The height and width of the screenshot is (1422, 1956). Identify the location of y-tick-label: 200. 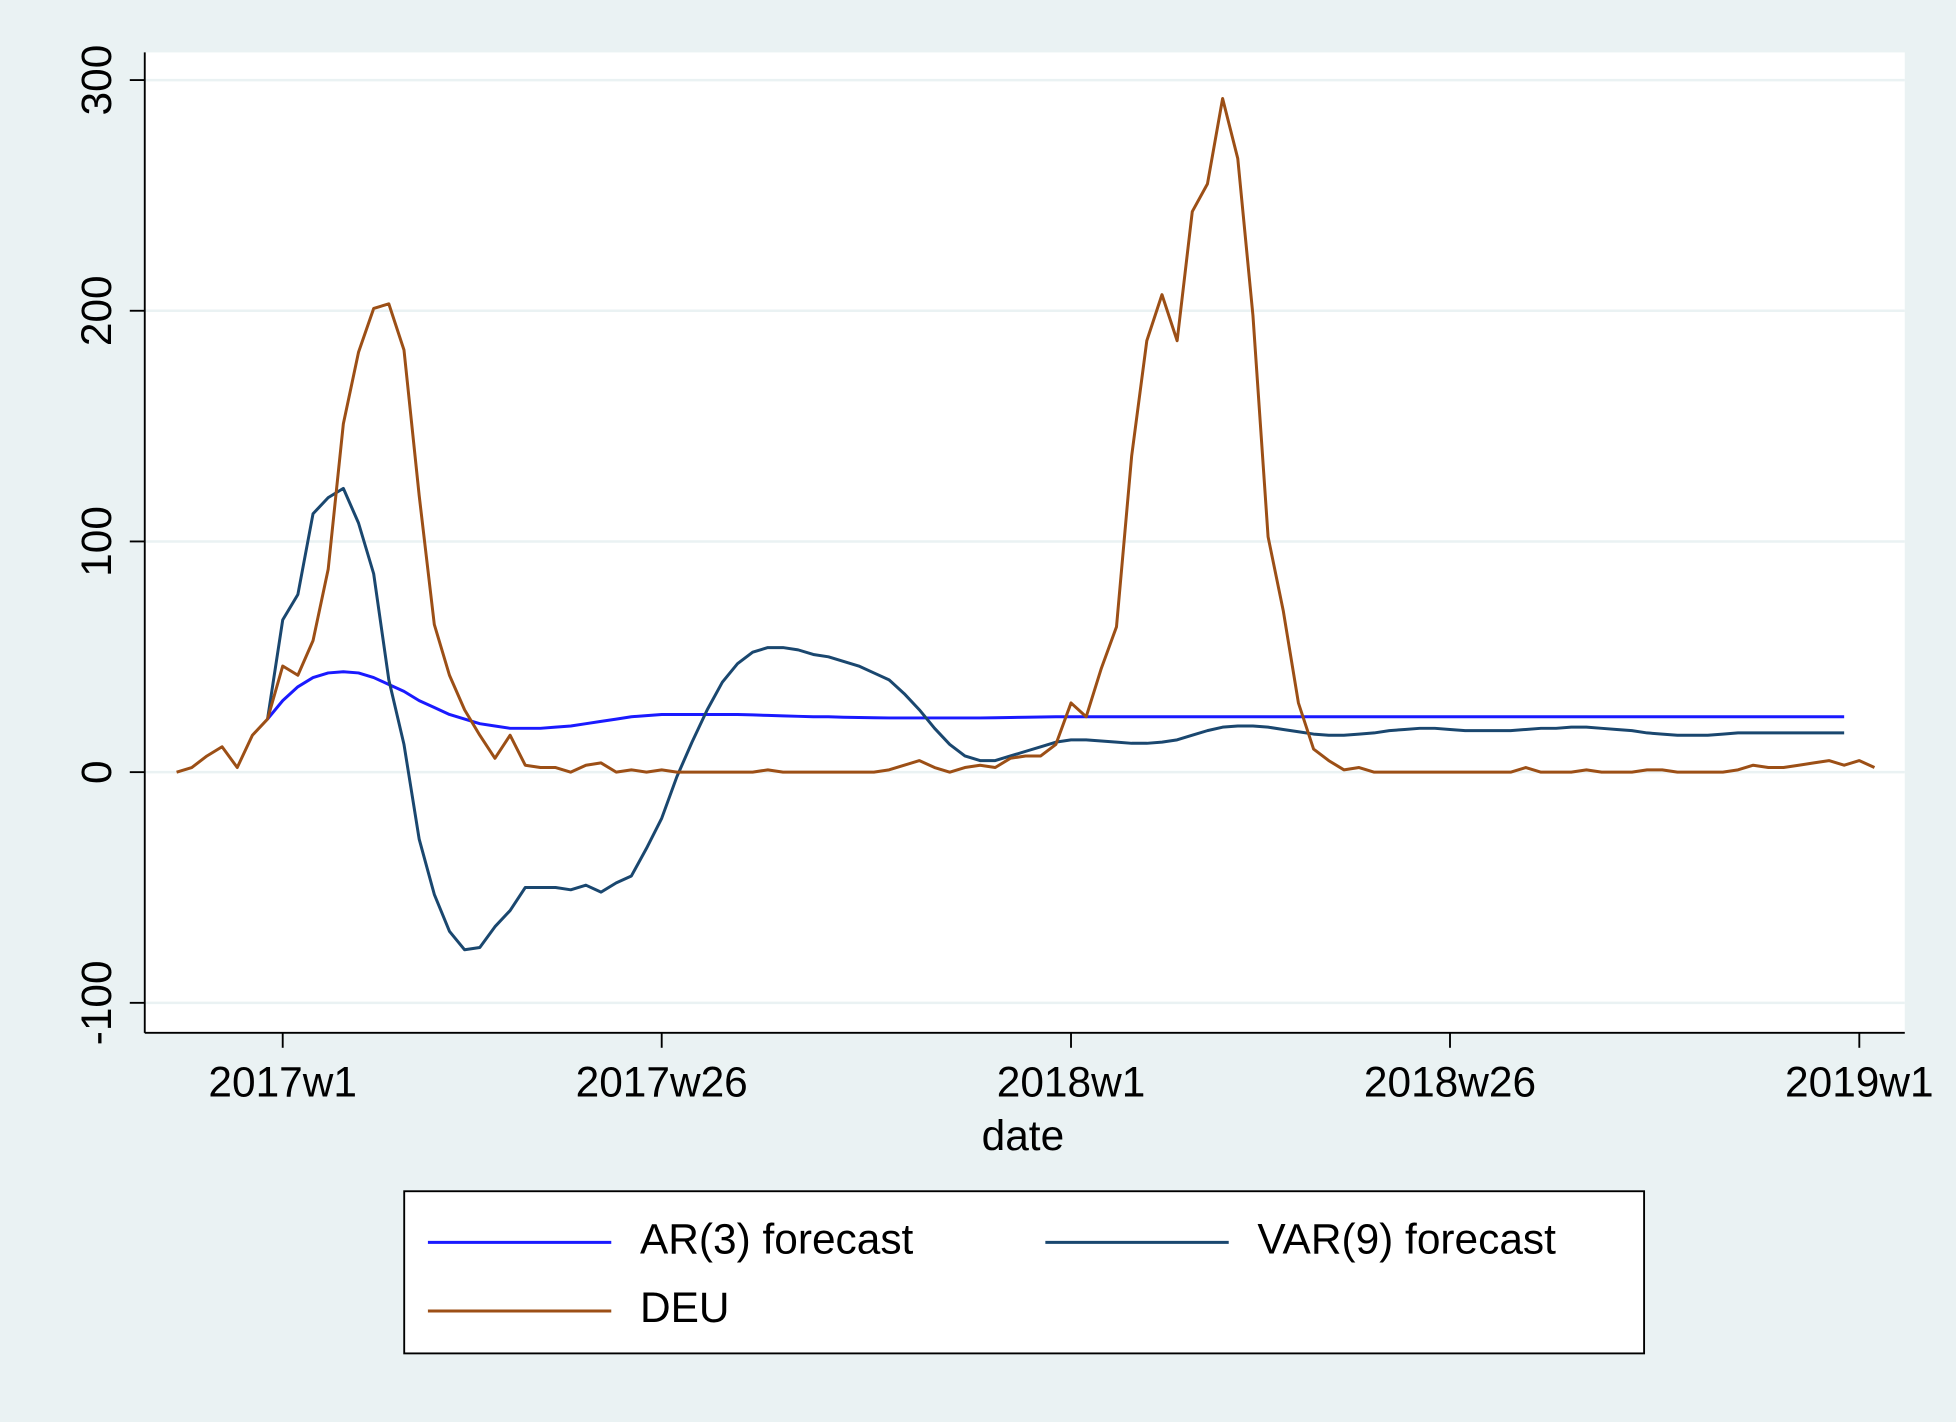
(96, 310).